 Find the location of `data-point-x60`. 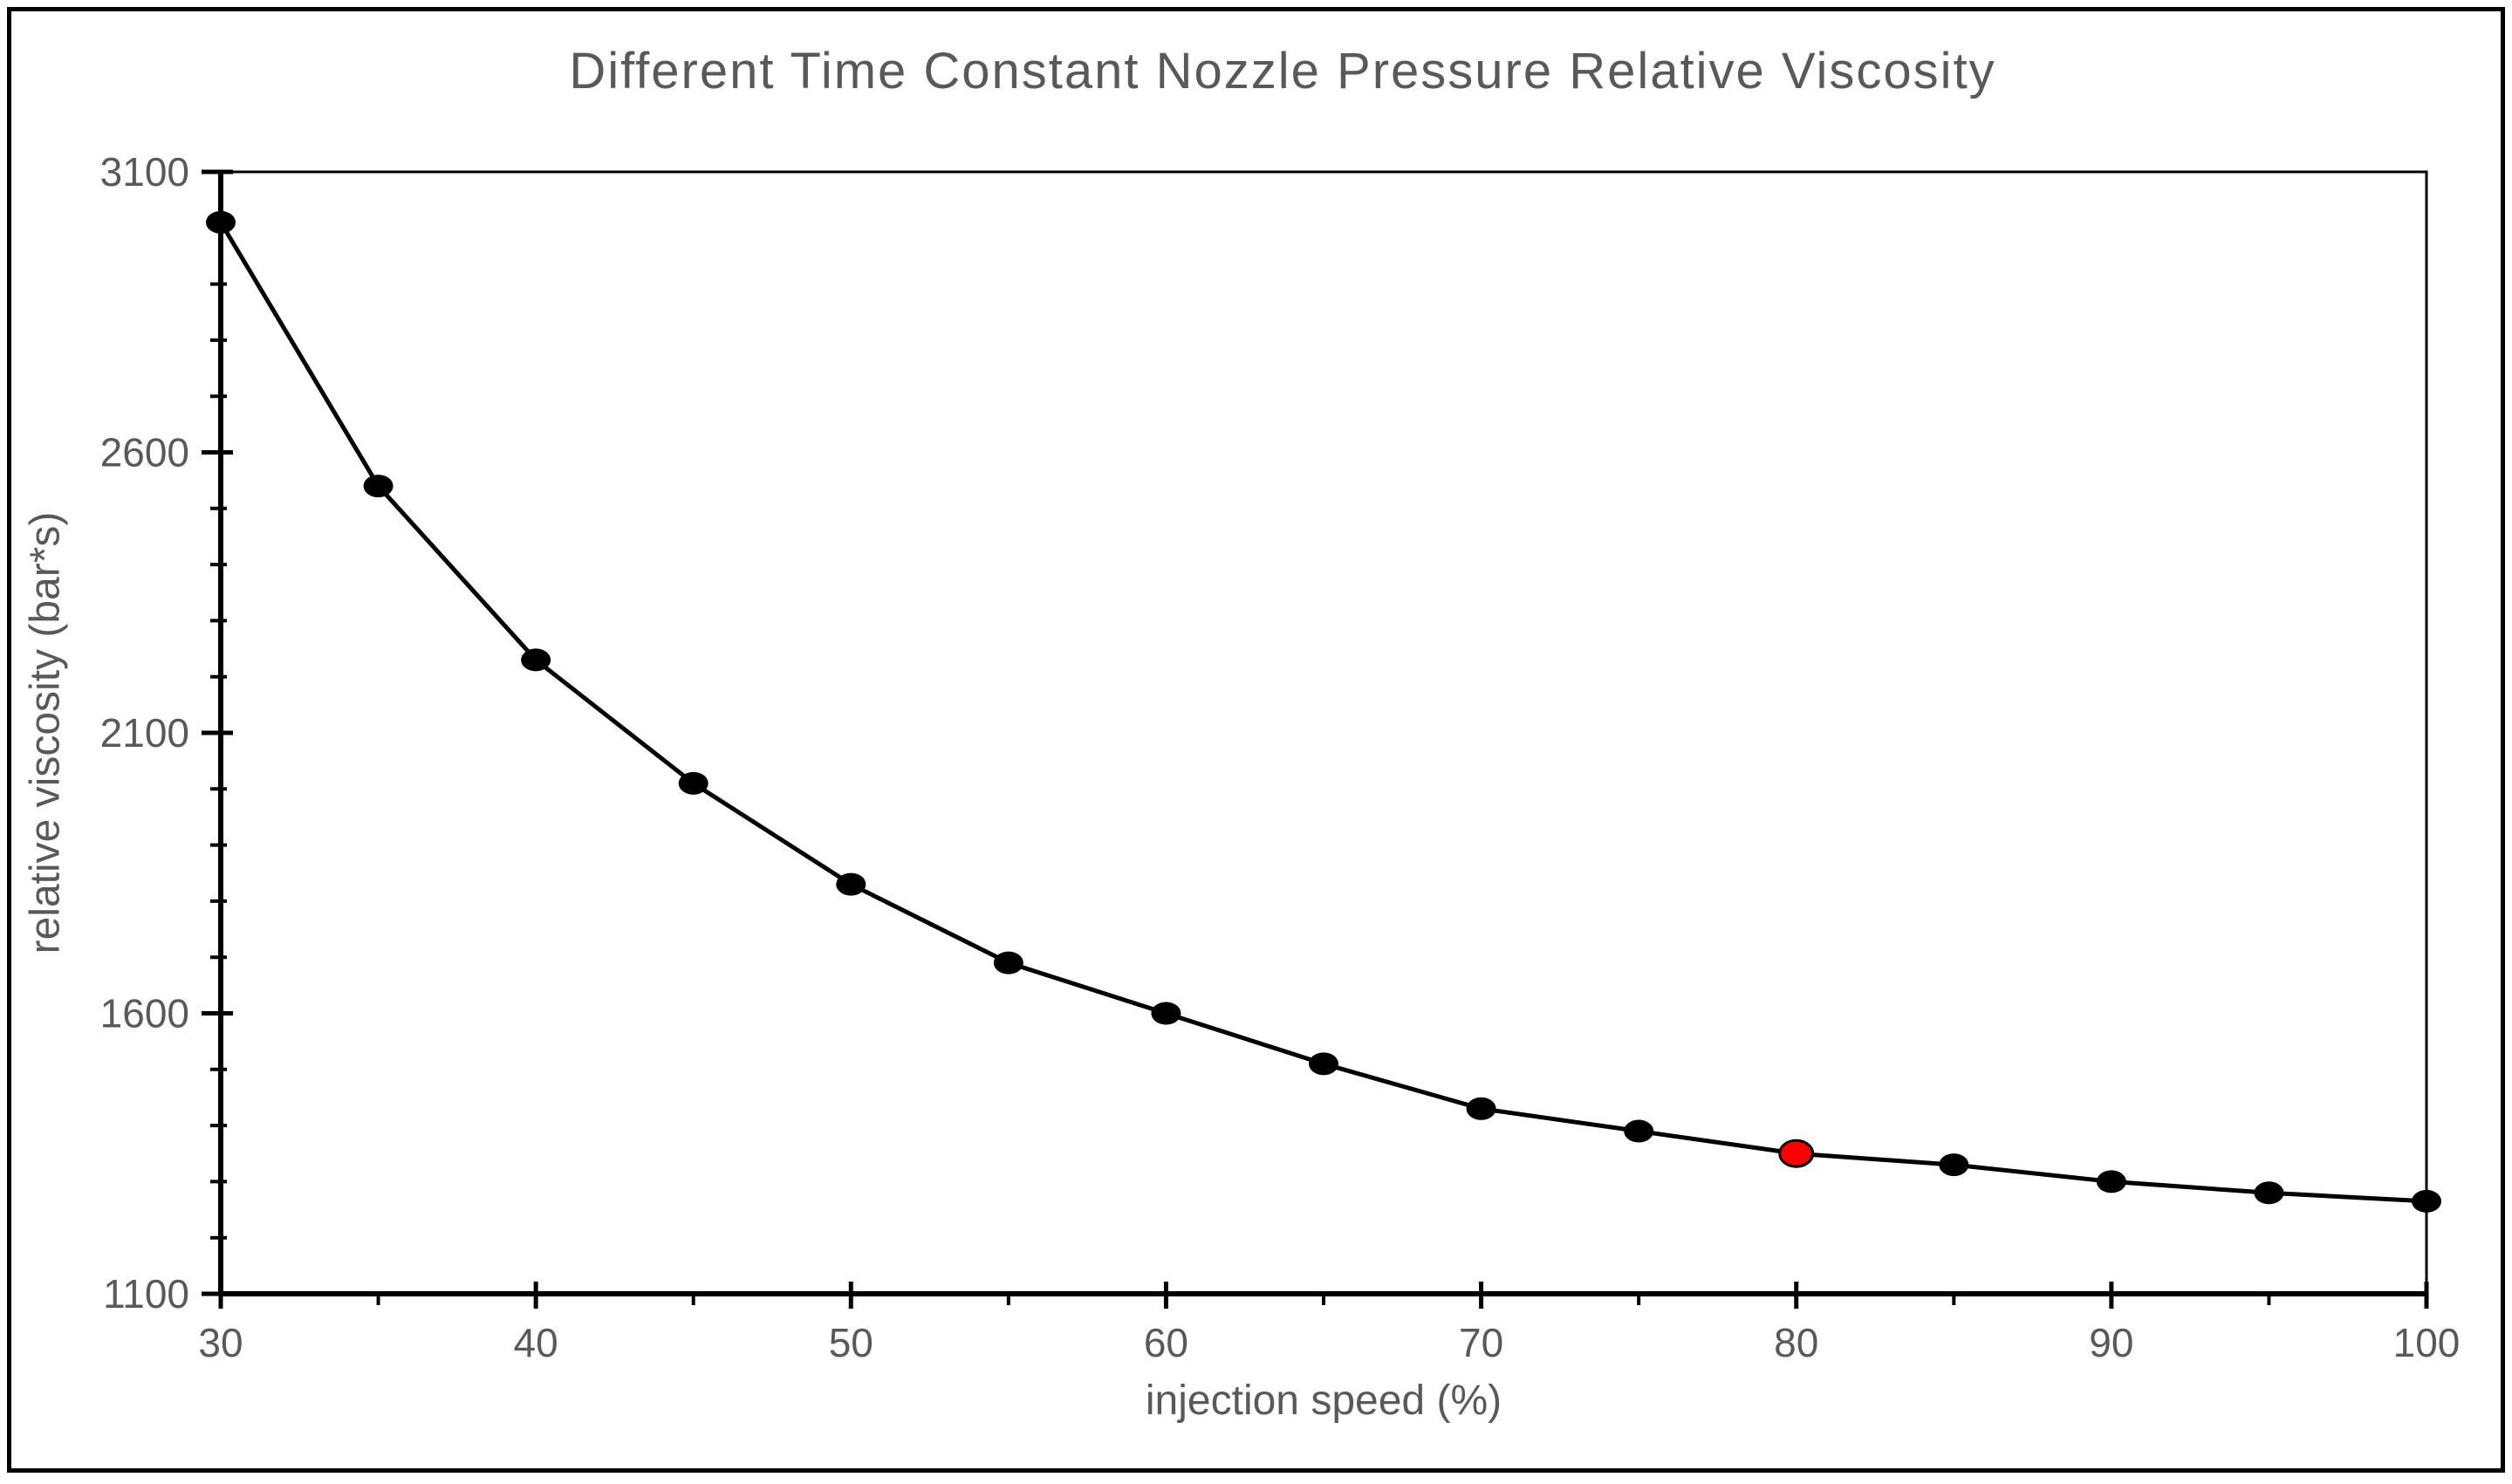

data-point-x60 is located at coordinates (1166, 1013).